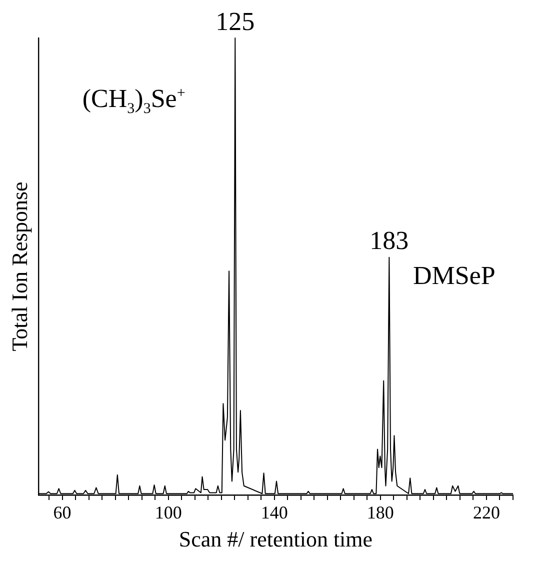  I want to click on x-tick-label: 60, so click(62, 512).